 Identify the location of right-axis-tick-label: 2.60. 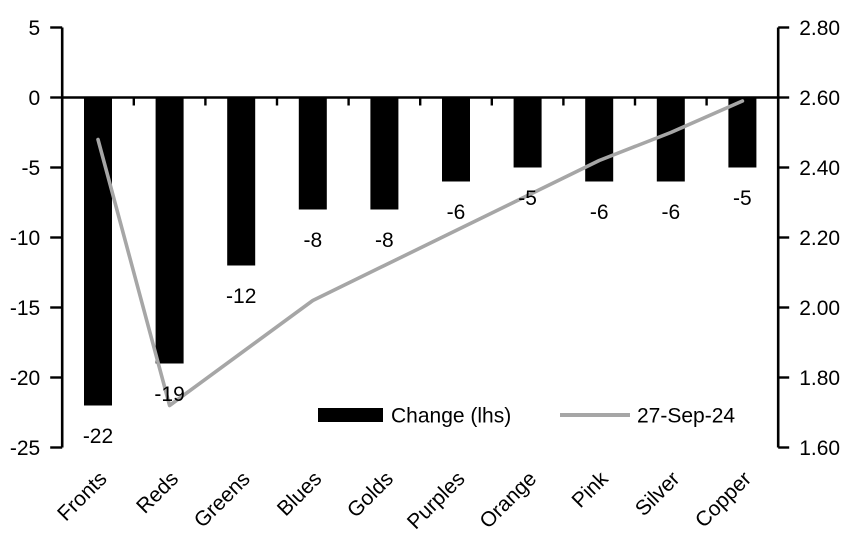
(819, 98).